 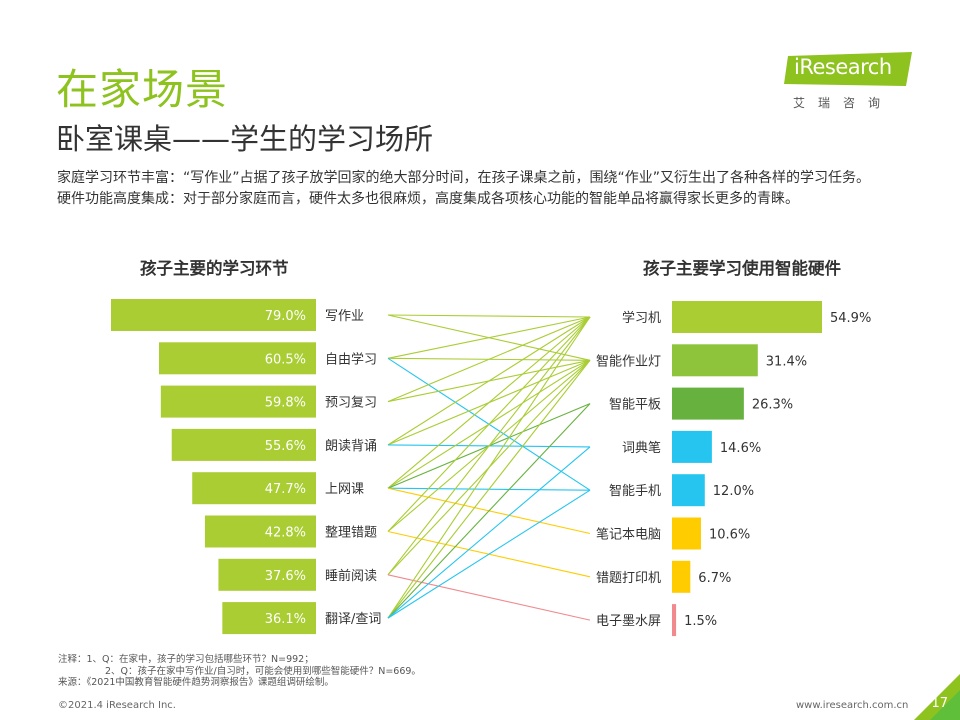 What do you see at coordinates (285, 576) in the screenshot?
I see `left-bar-value: 37.6%` at bounding box center [285, 576].